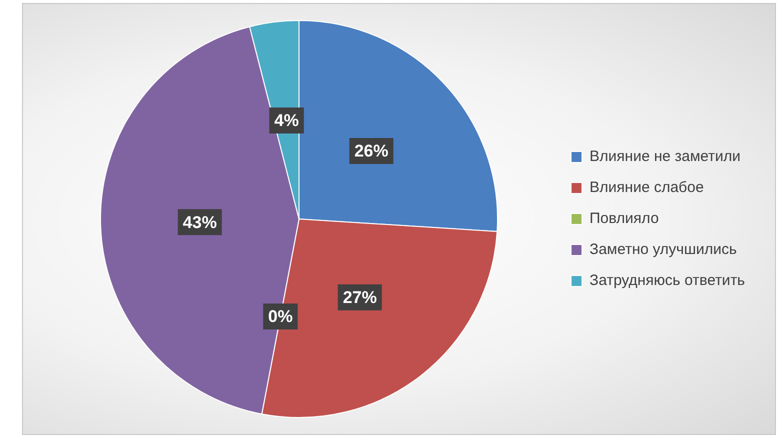 The image size is (780, 436). What do you see at coordinates (199, 222) in the screenshot?
I see `data-label: 43%` at bounding box center [199, 222].